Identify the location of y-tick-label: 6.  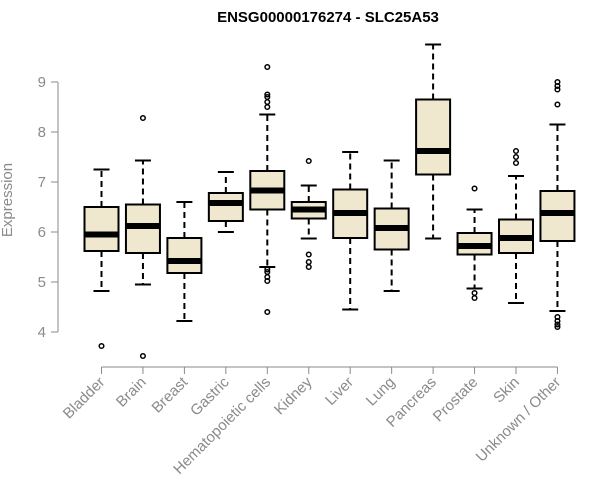
(42, 232).